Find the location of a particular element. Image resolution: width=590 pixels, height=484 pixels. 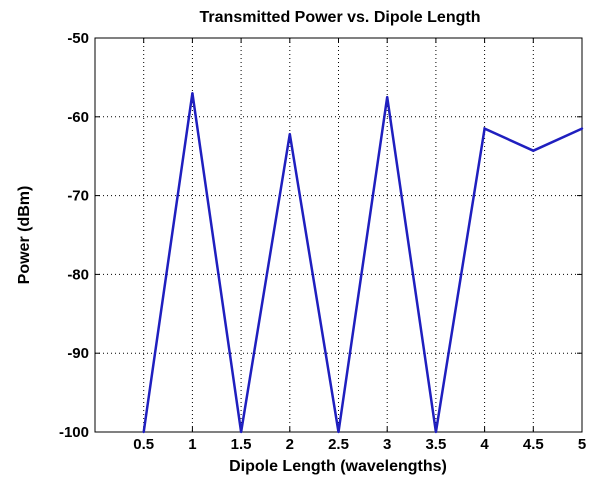

y-tick-label: -80 is located at coordinates (78, 274).